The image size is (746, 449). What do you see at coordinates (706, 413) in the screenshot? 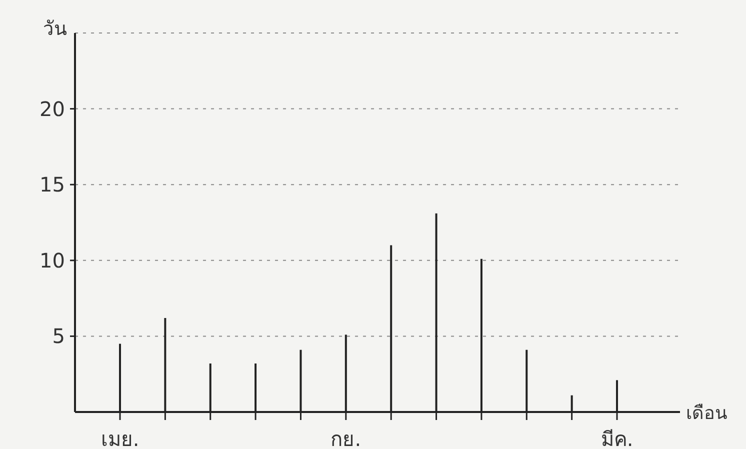
I see `x-axis-title: เดือน` at bounding box center [706, 413].